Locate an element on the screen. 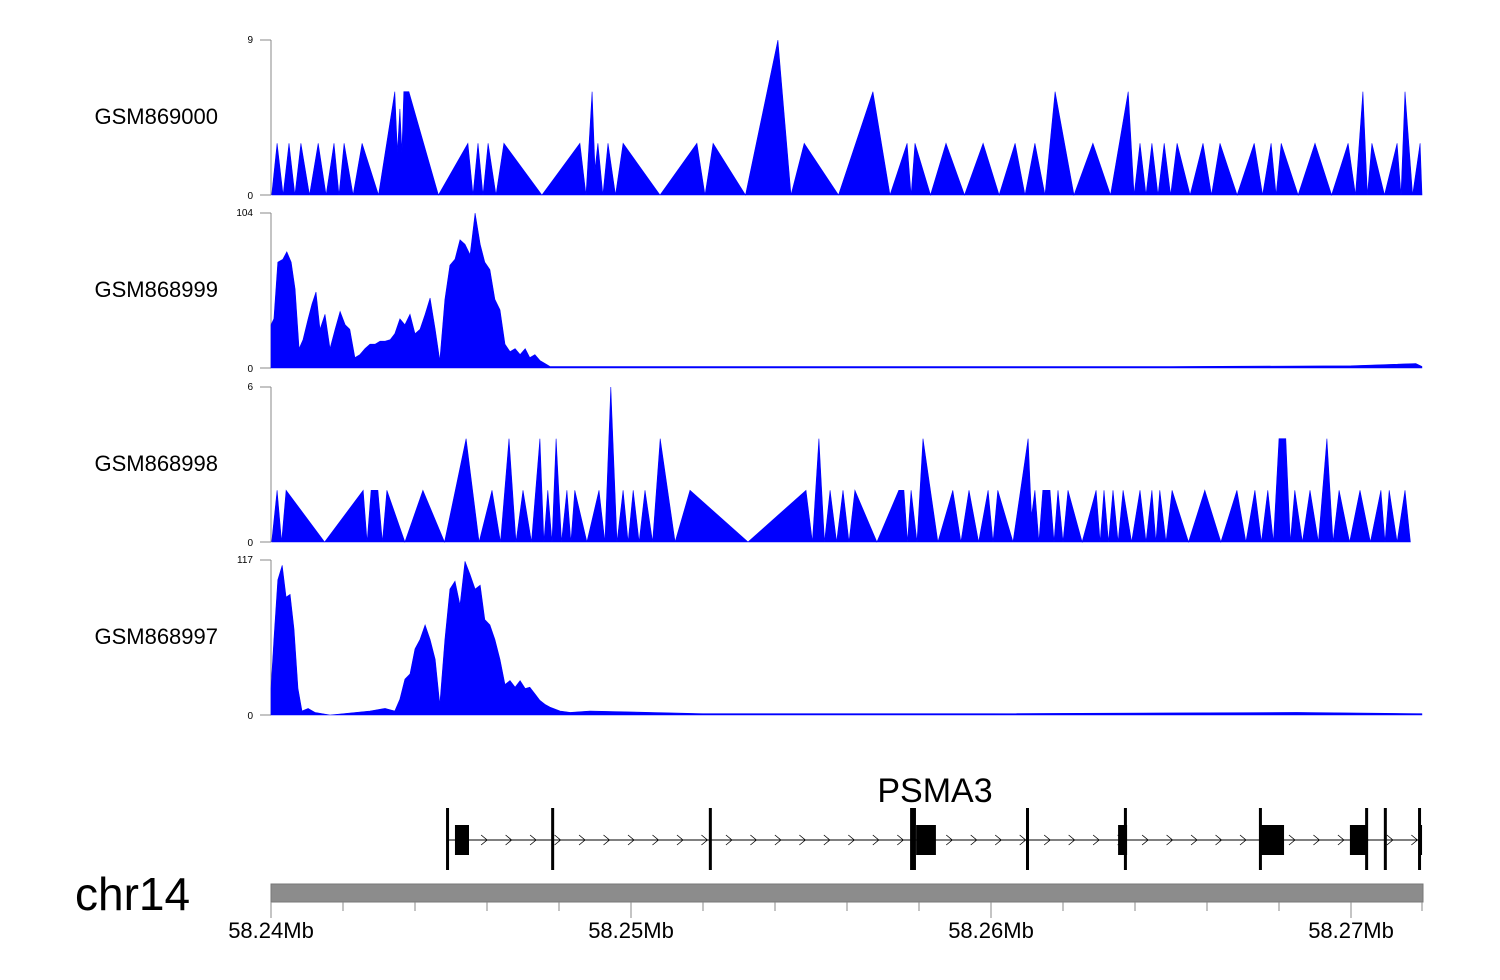  track-label: GSM868998 is located at coordinates (156, 463).